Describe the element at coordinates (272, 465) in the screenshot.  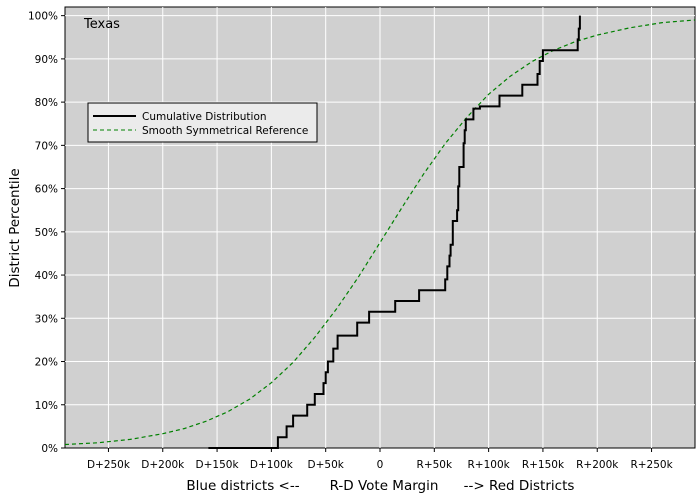
I see `x-tick-label: D+100k` at that location.